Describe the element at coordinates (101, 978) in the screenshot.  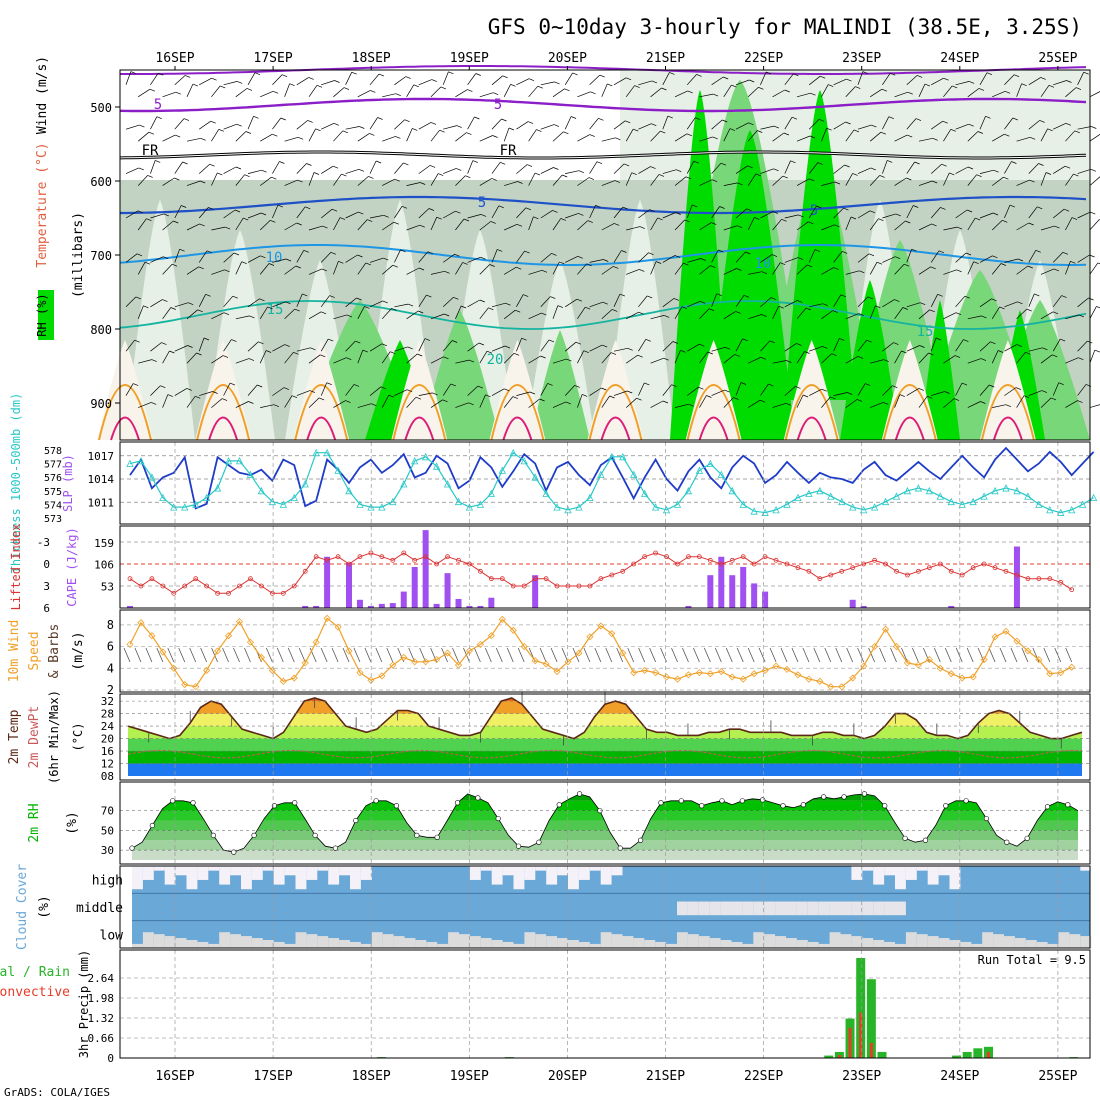
I see `precip-tick-label: 2.64` at that location.